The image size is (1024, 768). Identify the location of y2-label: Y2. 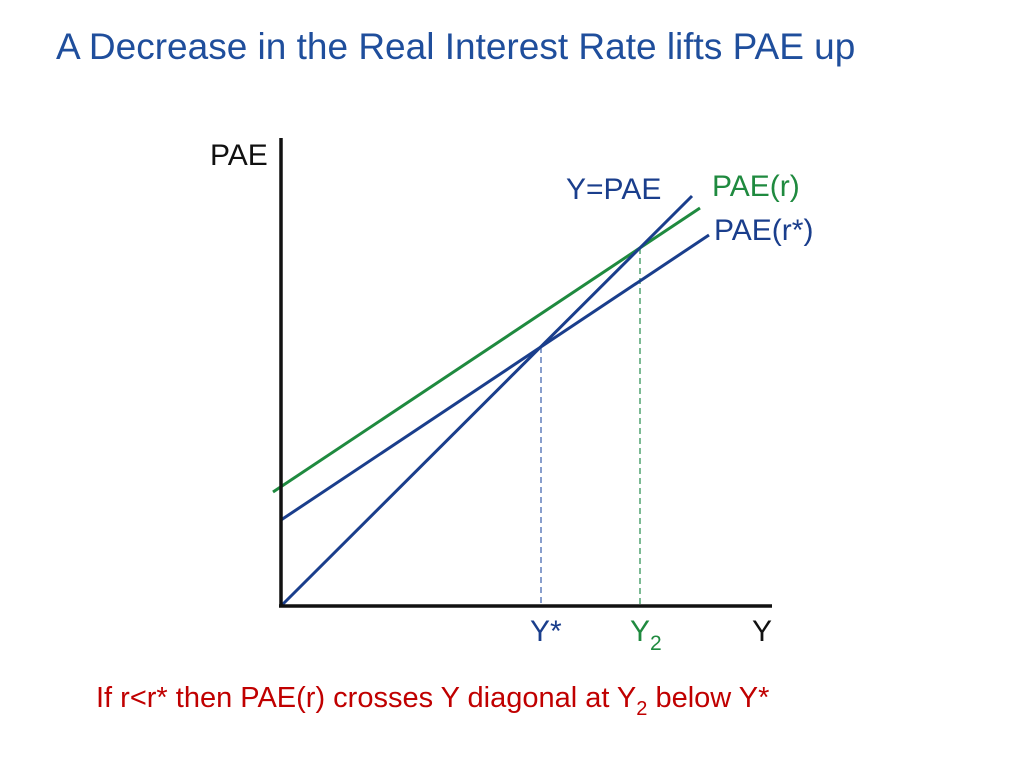
(646, 635).